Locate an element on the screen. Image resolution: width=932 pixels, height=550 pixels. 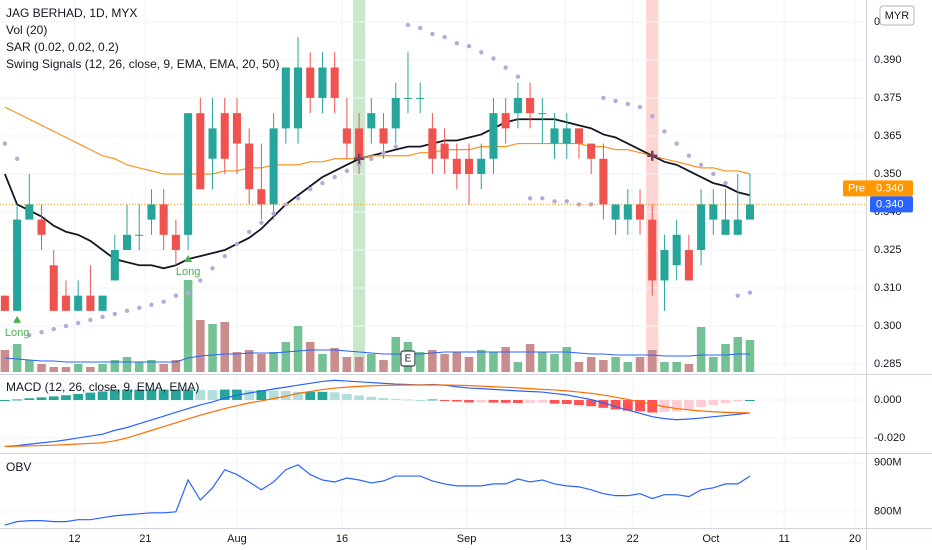
x-tick-label: 22 is located at coordinates (633, 539).